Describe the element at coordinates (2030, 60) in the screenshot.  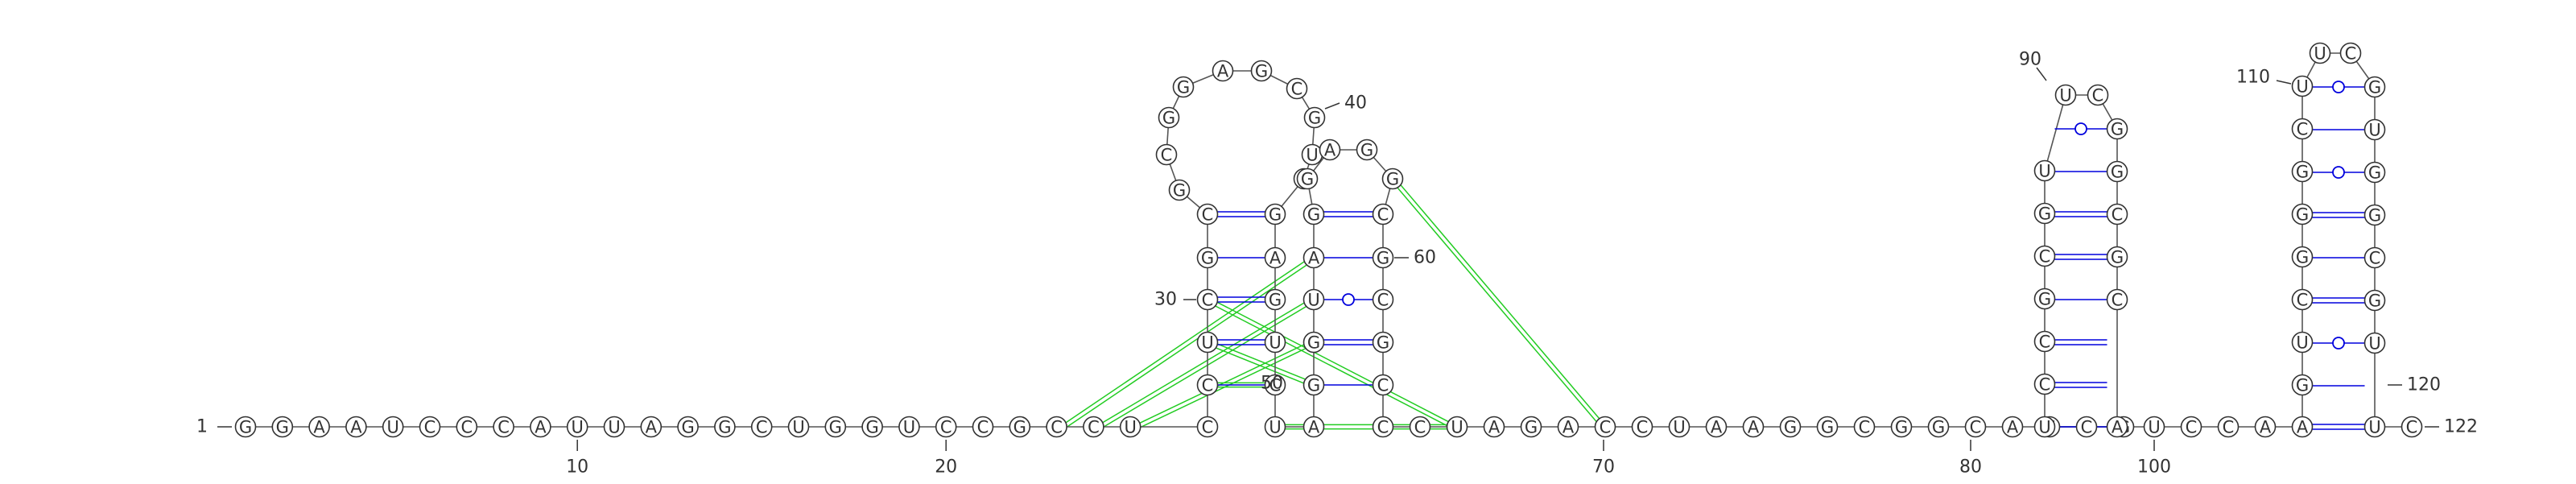
I see `position-number-90: 90` at that location.